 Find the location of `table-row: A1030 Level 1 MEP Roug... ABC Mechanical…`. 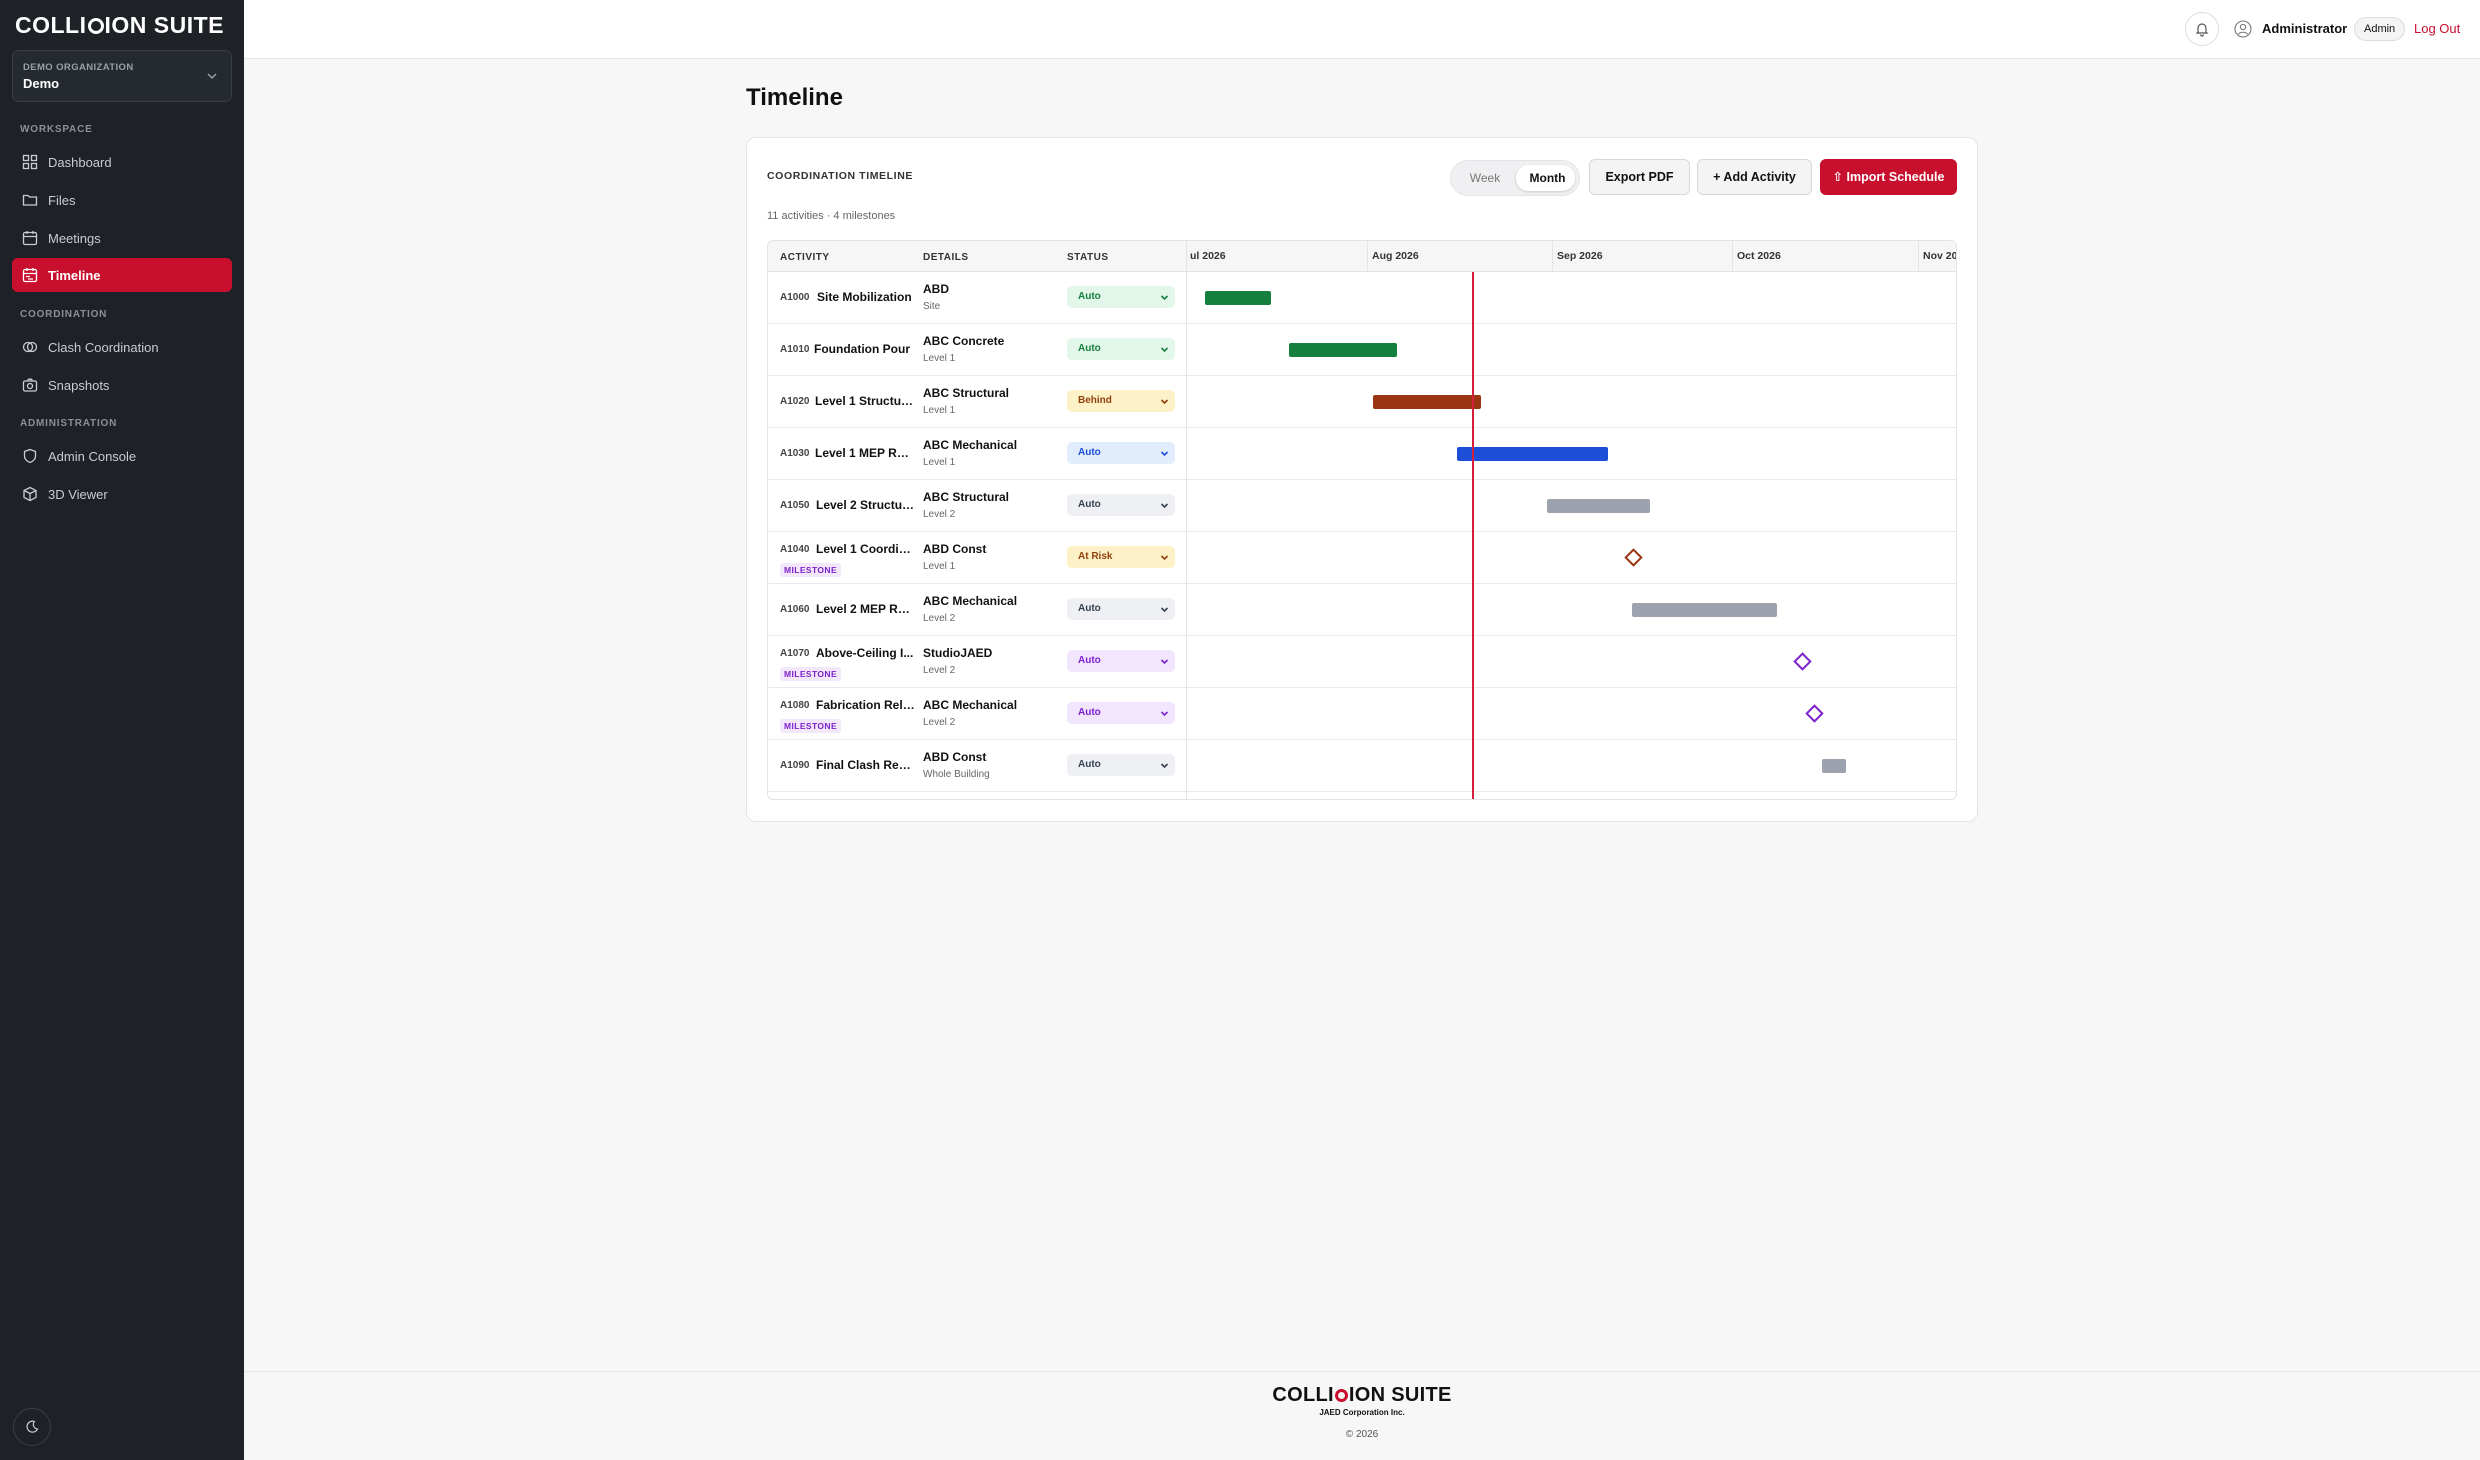

table-row: A1030 Level 1 MEP Roug... ABC Mechanical… is located at coordinates (1362, 454).